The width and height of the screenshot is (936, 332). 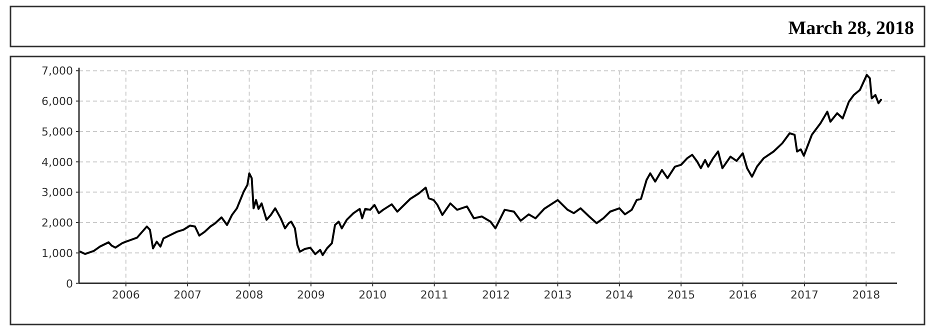 I want to click on y-tick-label: 4,000, so click(x=57, y=162).